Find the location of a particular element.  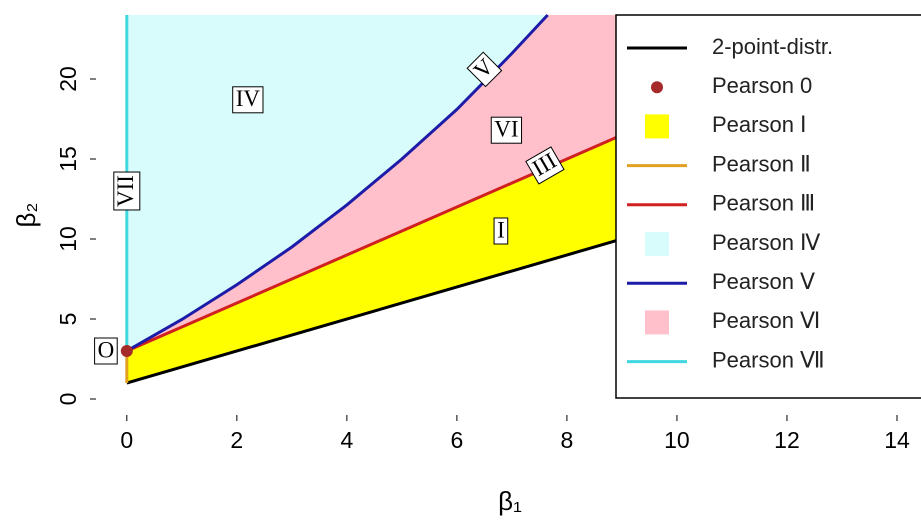

x-tick-label: 12 is located at coordinates (787, 440).